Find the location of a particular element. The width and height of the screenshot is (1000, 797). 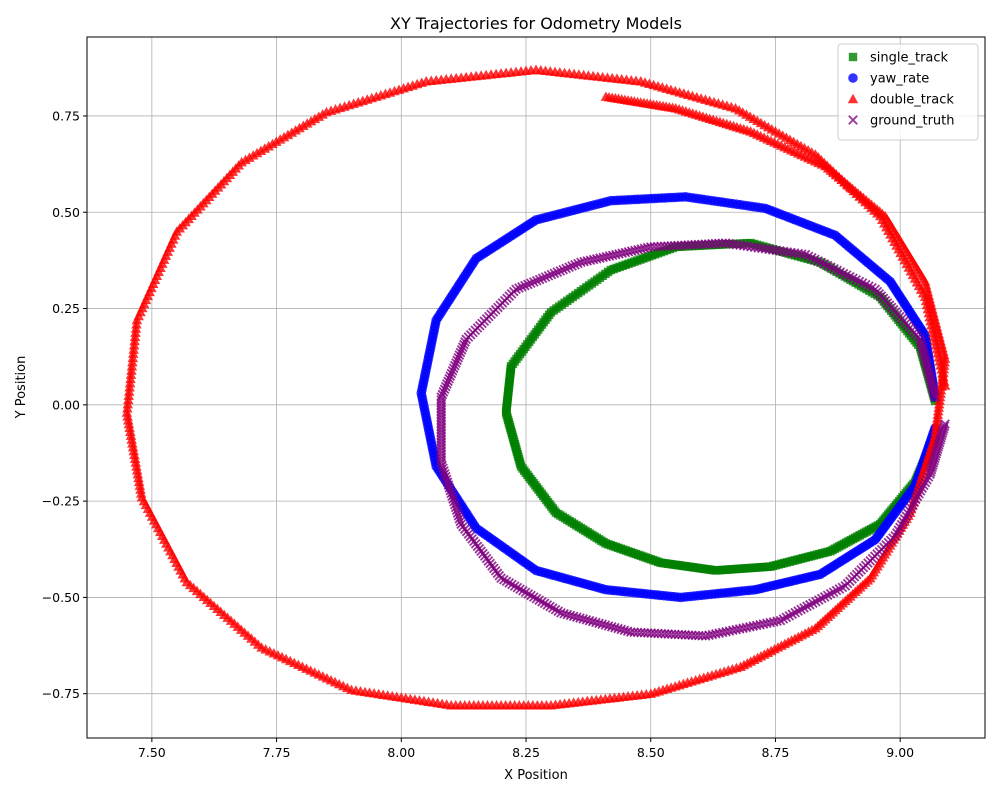

x-tick-label: 8.00 is located at coordinates (401, 752).